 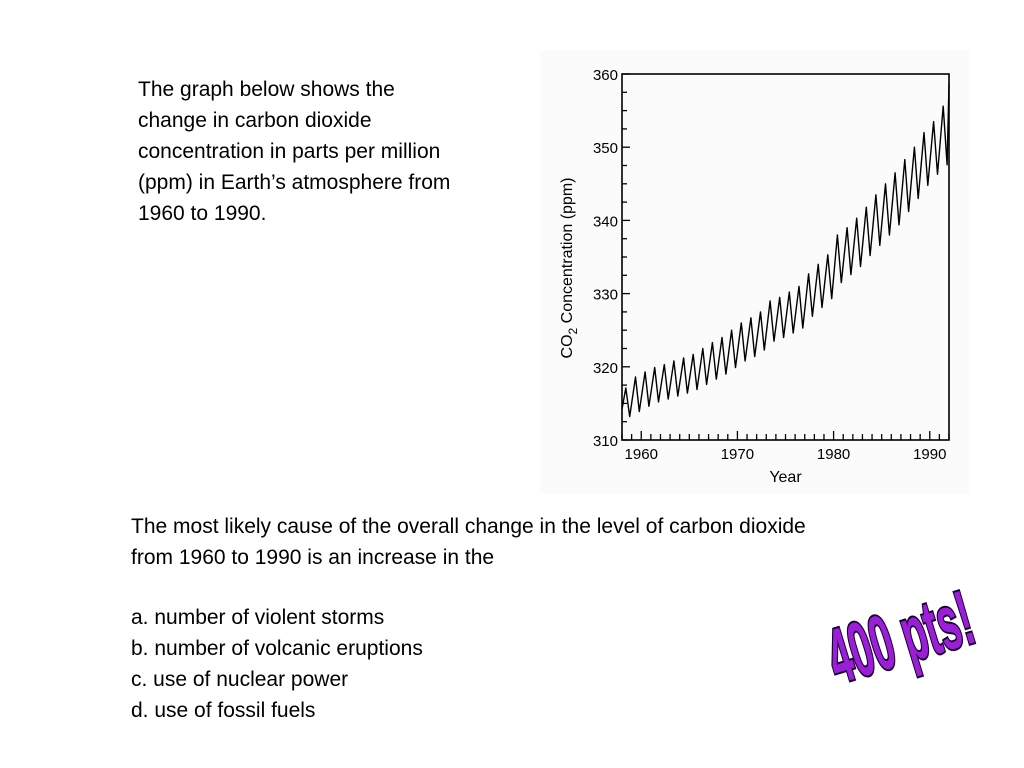 I want to click on x-tick-label: 1980, so click(x=833, y=454).